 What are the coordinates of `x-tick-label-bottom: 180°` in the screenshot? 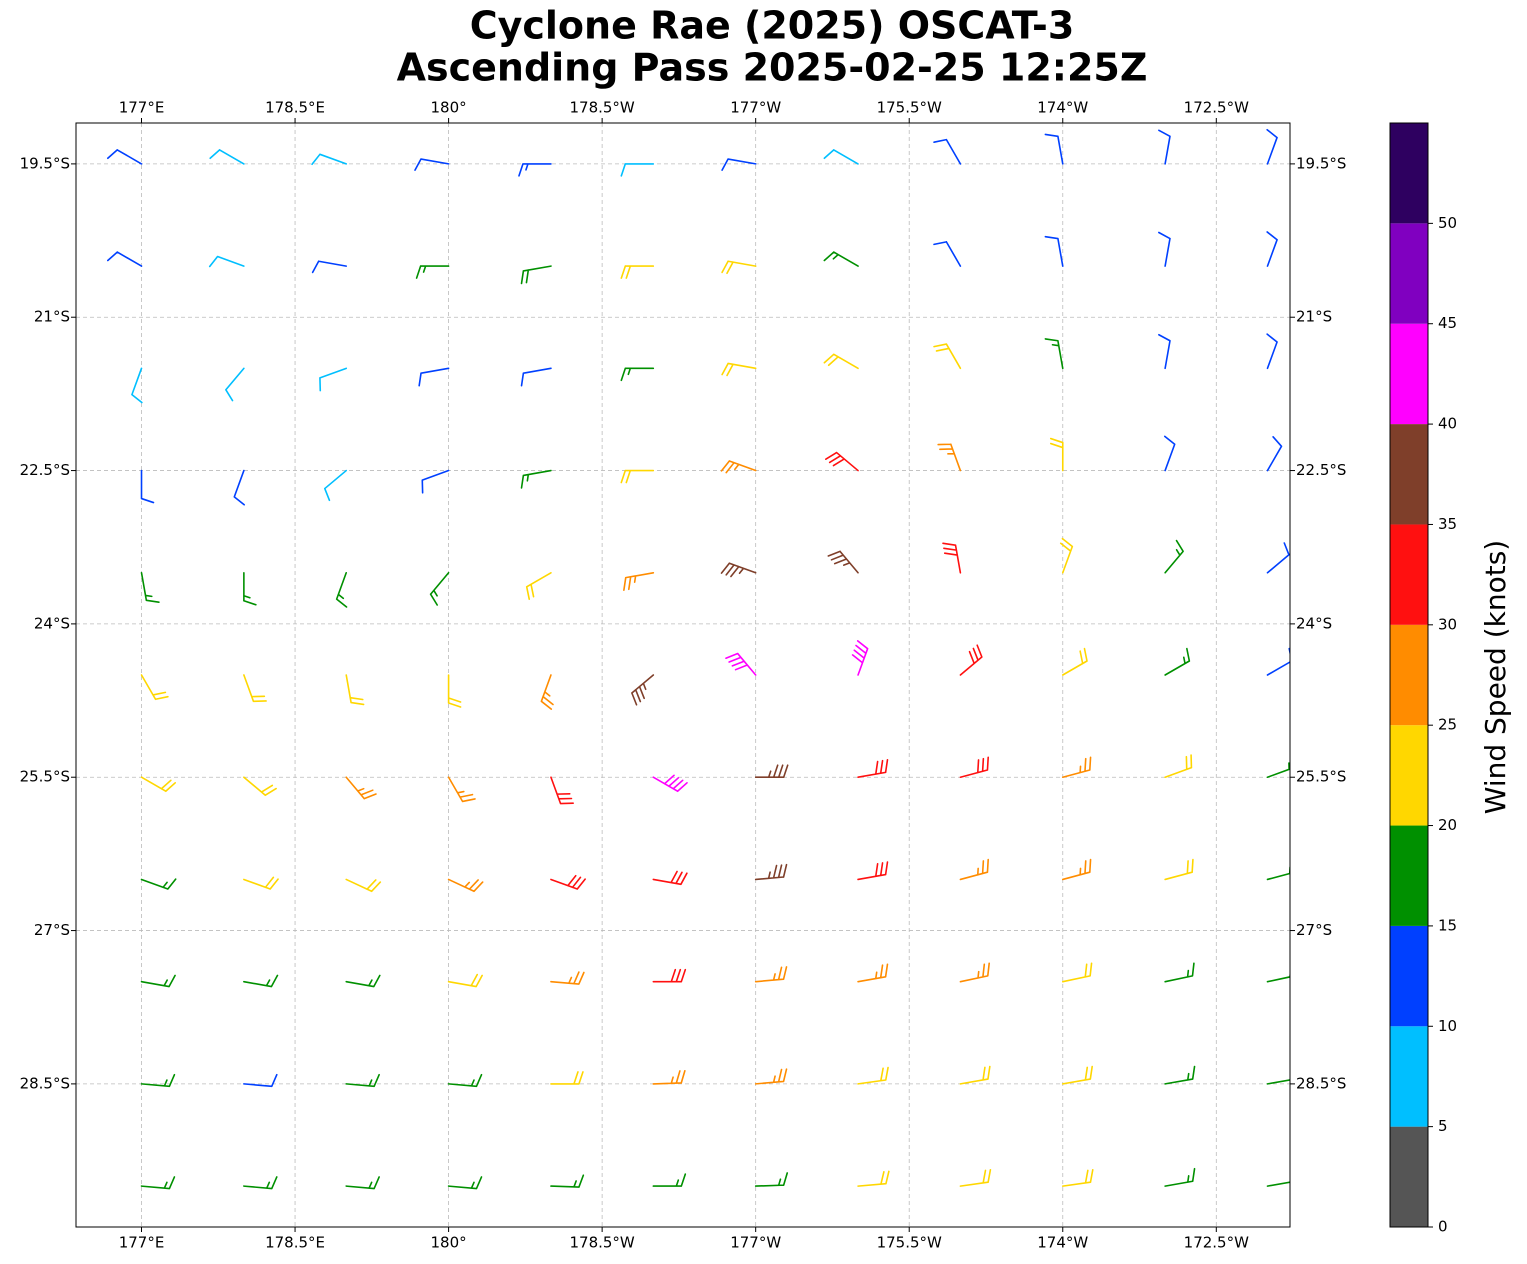 It's located at (449, 1243).